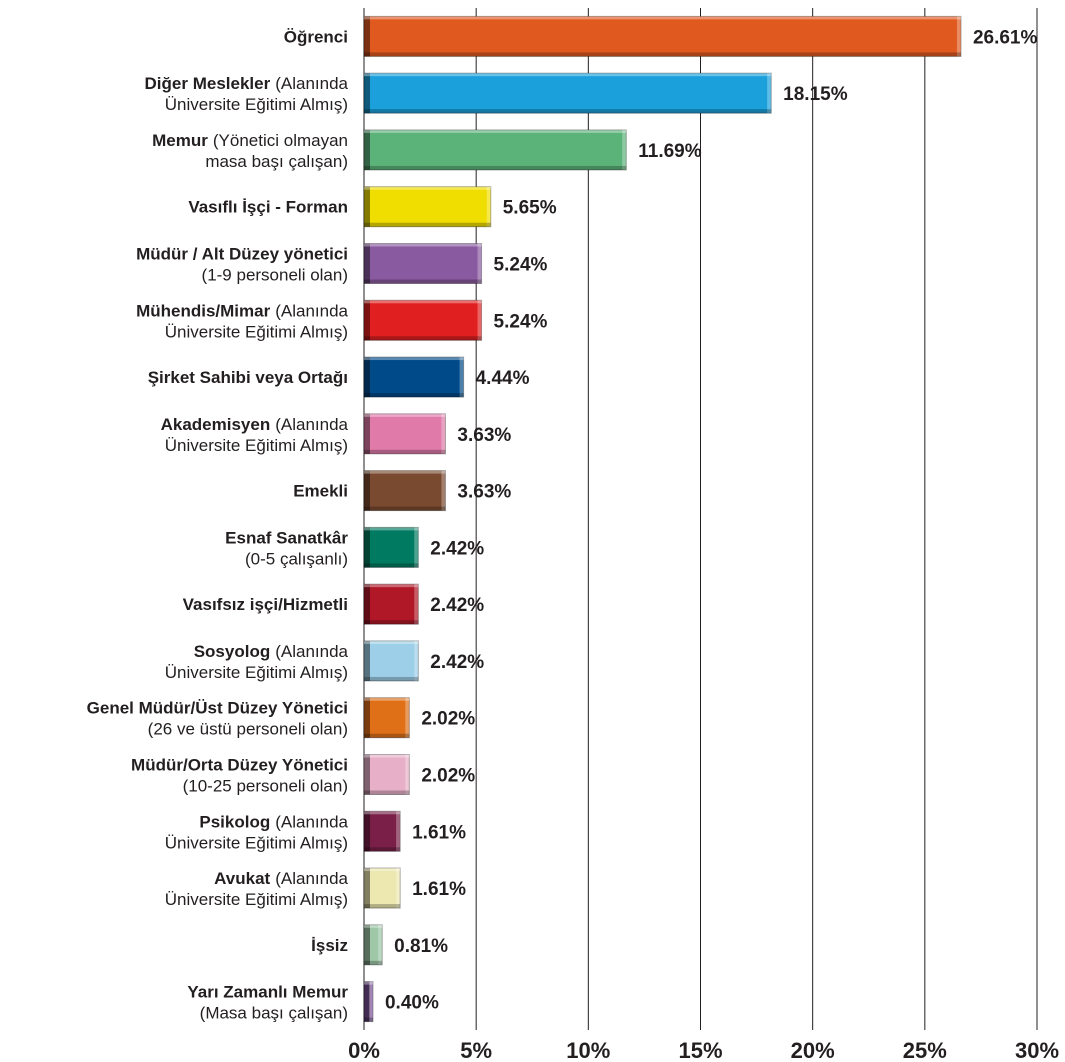  Describe the element at coordinates (813, 1050) in the screenshot. I see `x-tick-label: 20%` at that location.